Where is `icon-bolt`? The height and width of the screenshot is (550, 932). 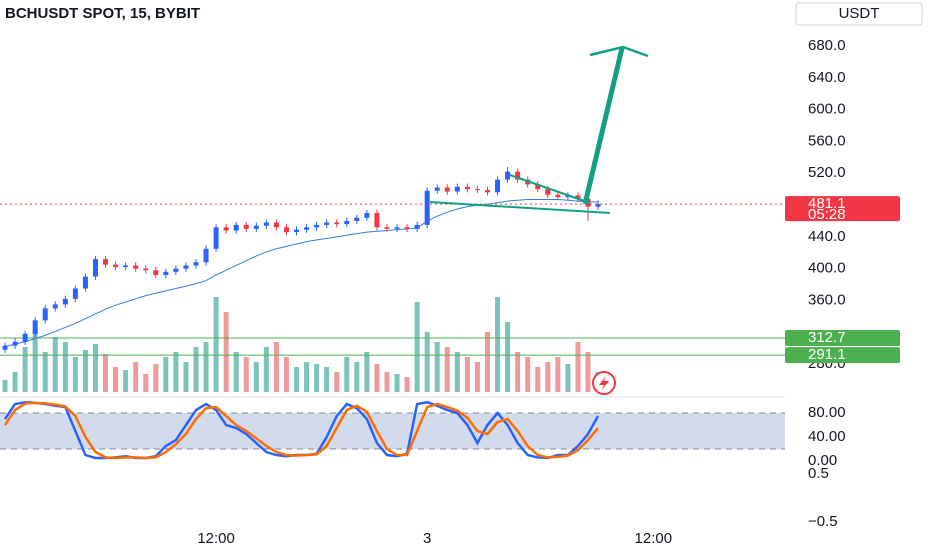 icon-bolt is located at coordinates (604, 383).